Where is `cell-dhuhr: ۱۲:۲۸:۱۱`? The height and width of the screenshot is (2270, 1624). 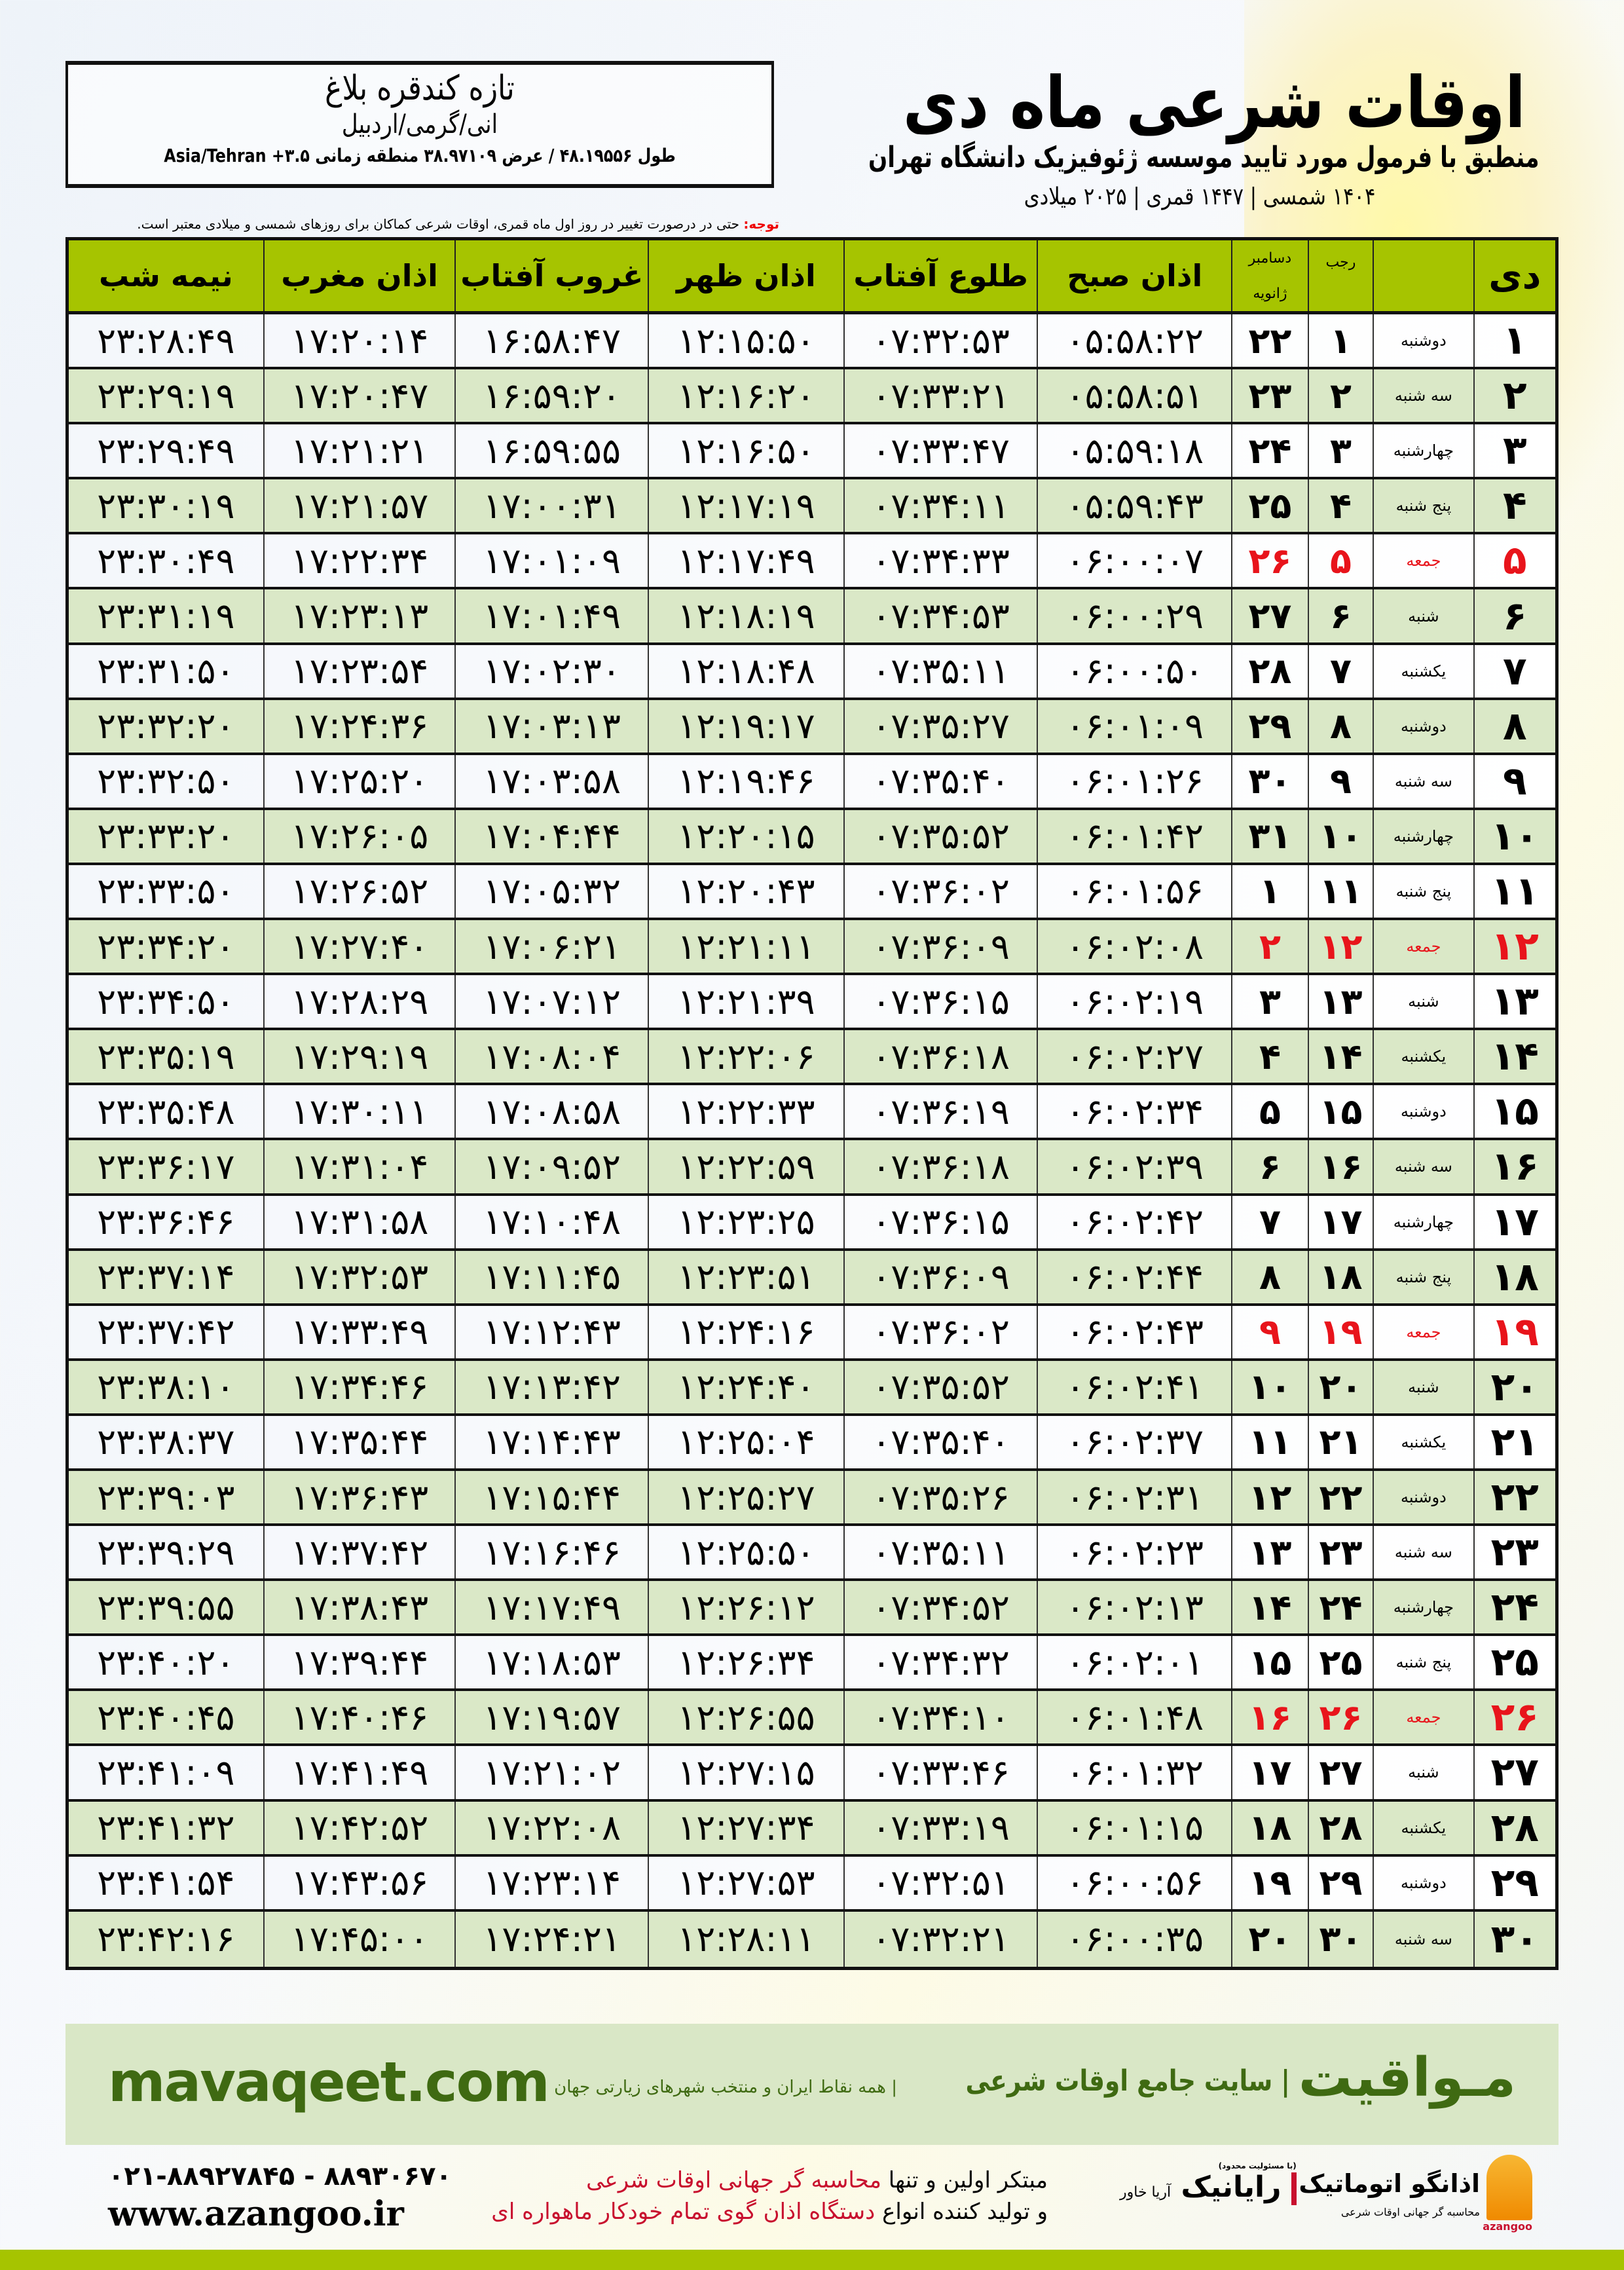 cell-dhuhr: ۱۲:۲۸:۱۱ is located at coordinates (745, 1939).